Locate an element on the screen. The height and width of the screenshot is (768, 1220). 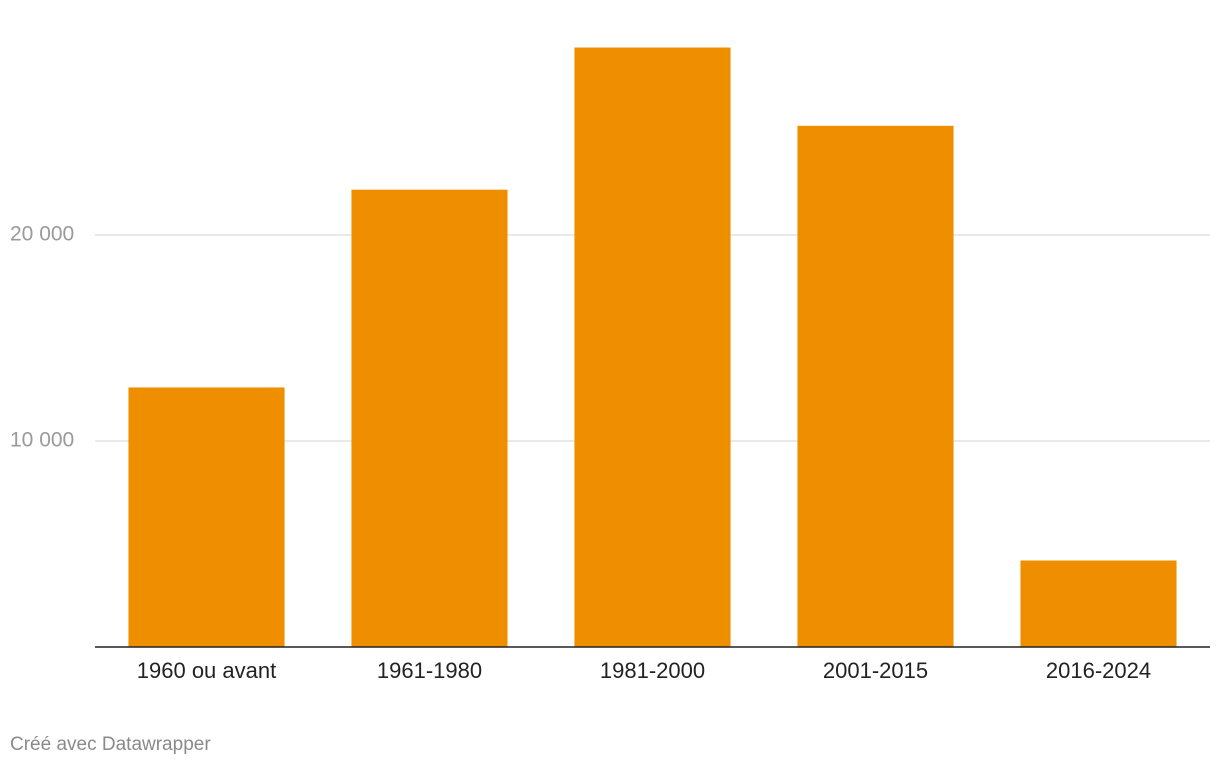
y-tick-label: 20 000 is located at coordinates (42, 234).